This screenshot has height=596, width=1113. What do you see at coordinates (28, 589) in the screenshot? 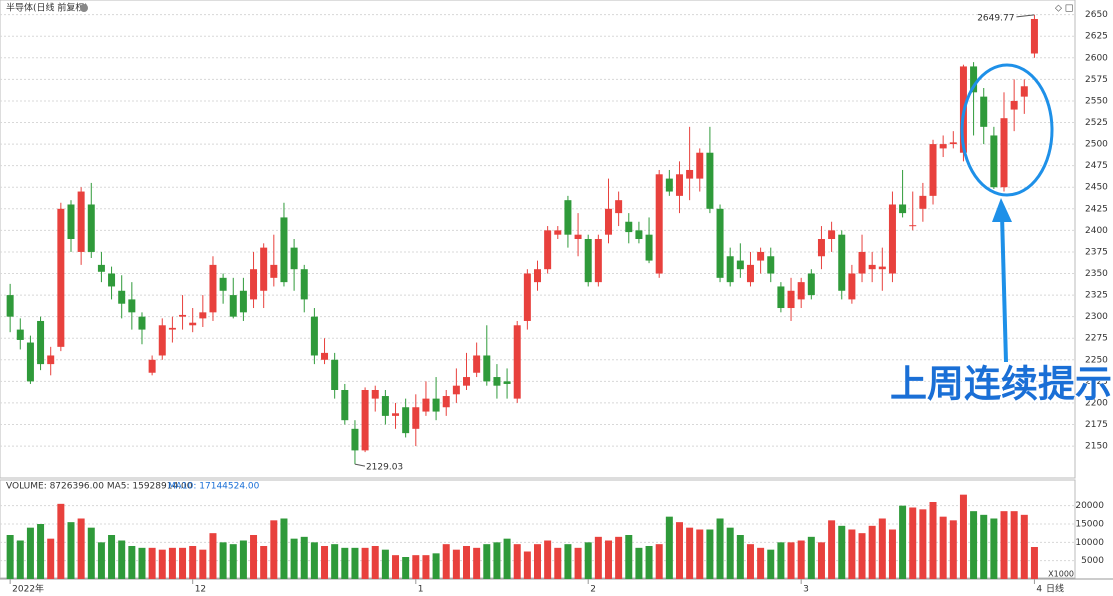
I see `x-tick-label: 2022年` at bounding box center [28, 589].